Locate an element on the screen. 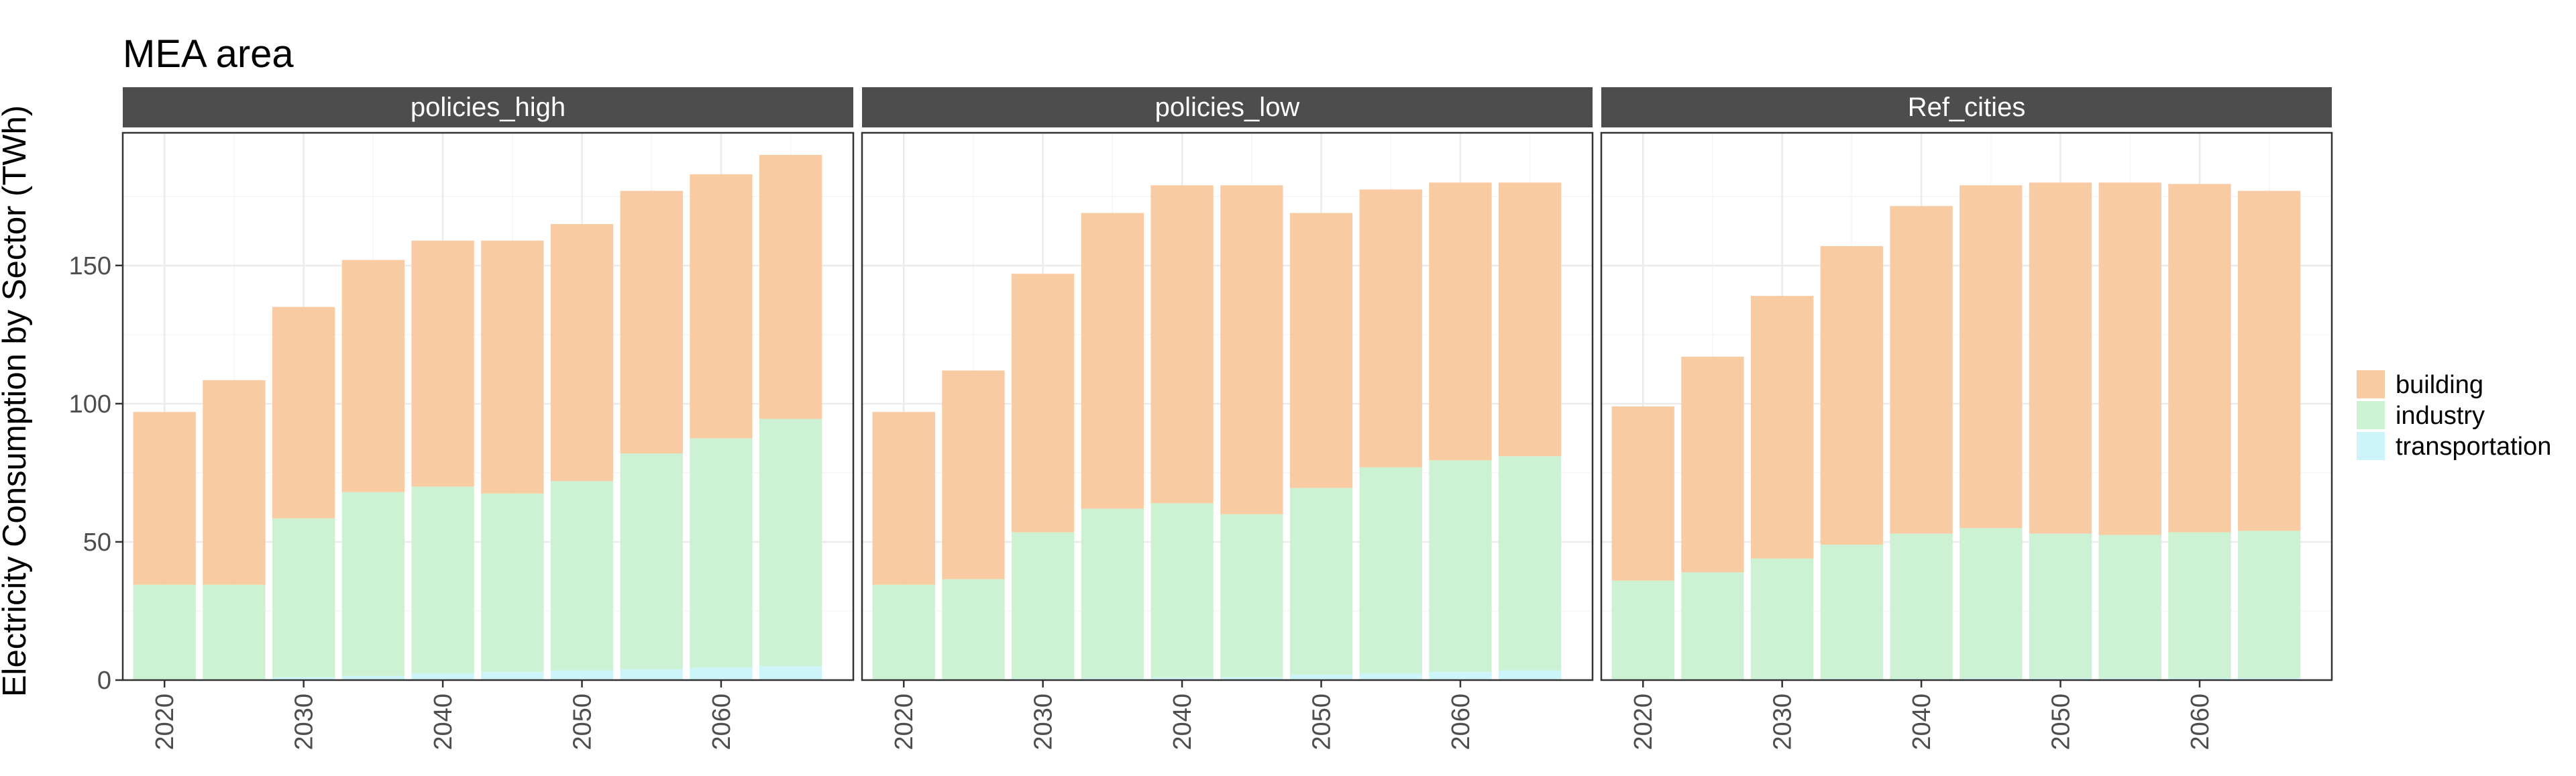 This screenshot has width=2576, height=776. facet-label: policies_high is located at coordinates (488, 108).